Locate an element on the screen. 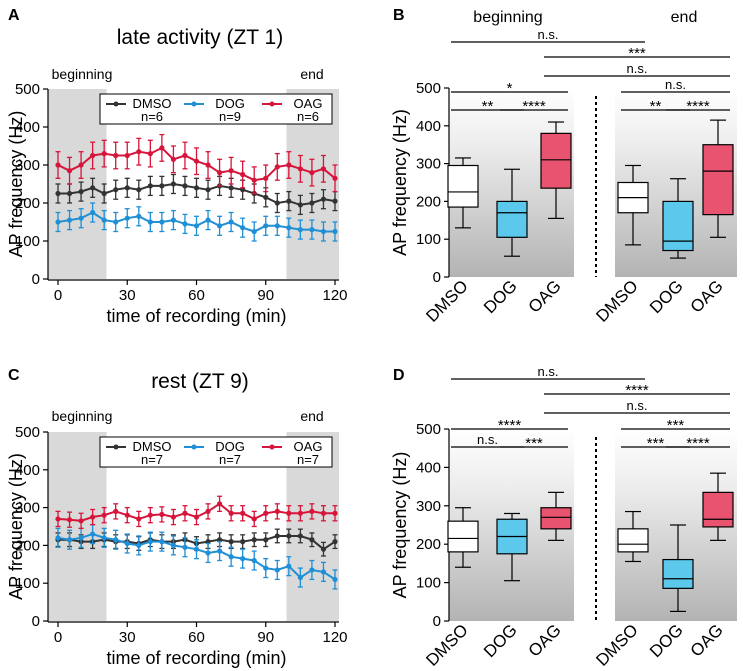 The width and height of the screenshot is (743, 671). y-tick-label-a: 100 is located at coordinates (27, 241).